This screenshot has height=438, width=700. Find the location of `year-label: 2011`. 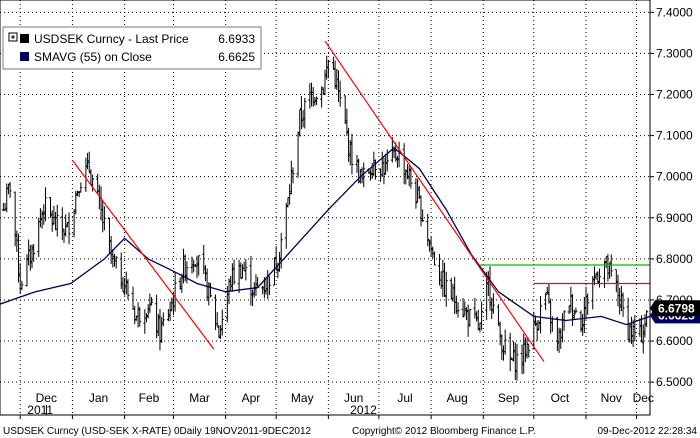

year-label: 2011 is located at coordinates (40, 410).